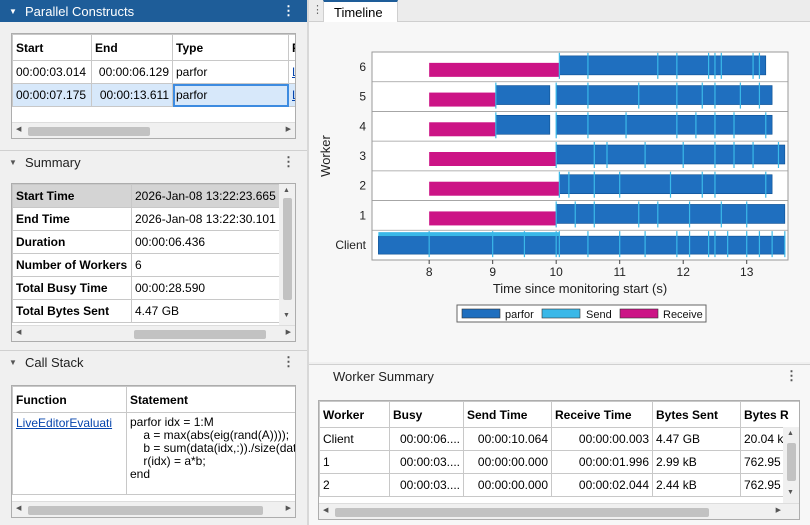 Image resolution: width=810 pixels, height=525 pixels. What do you see at coordinates (684, 272) in the screenshot?
I see `x-tick-label: 12` at bounding box center [684, 272].